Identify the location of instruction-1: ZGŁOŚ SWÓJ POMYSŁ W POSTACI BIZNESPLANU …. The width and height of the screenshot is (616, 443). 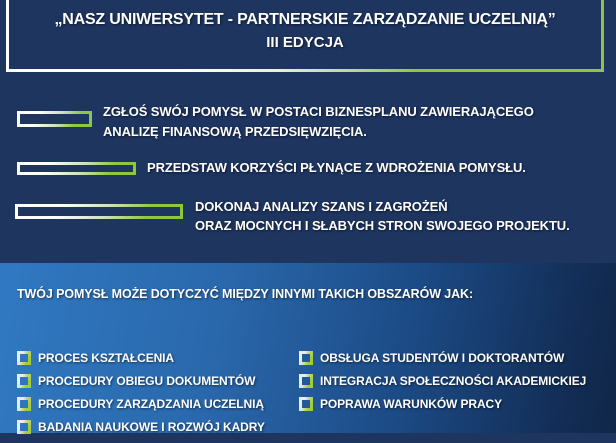
(353, 122).